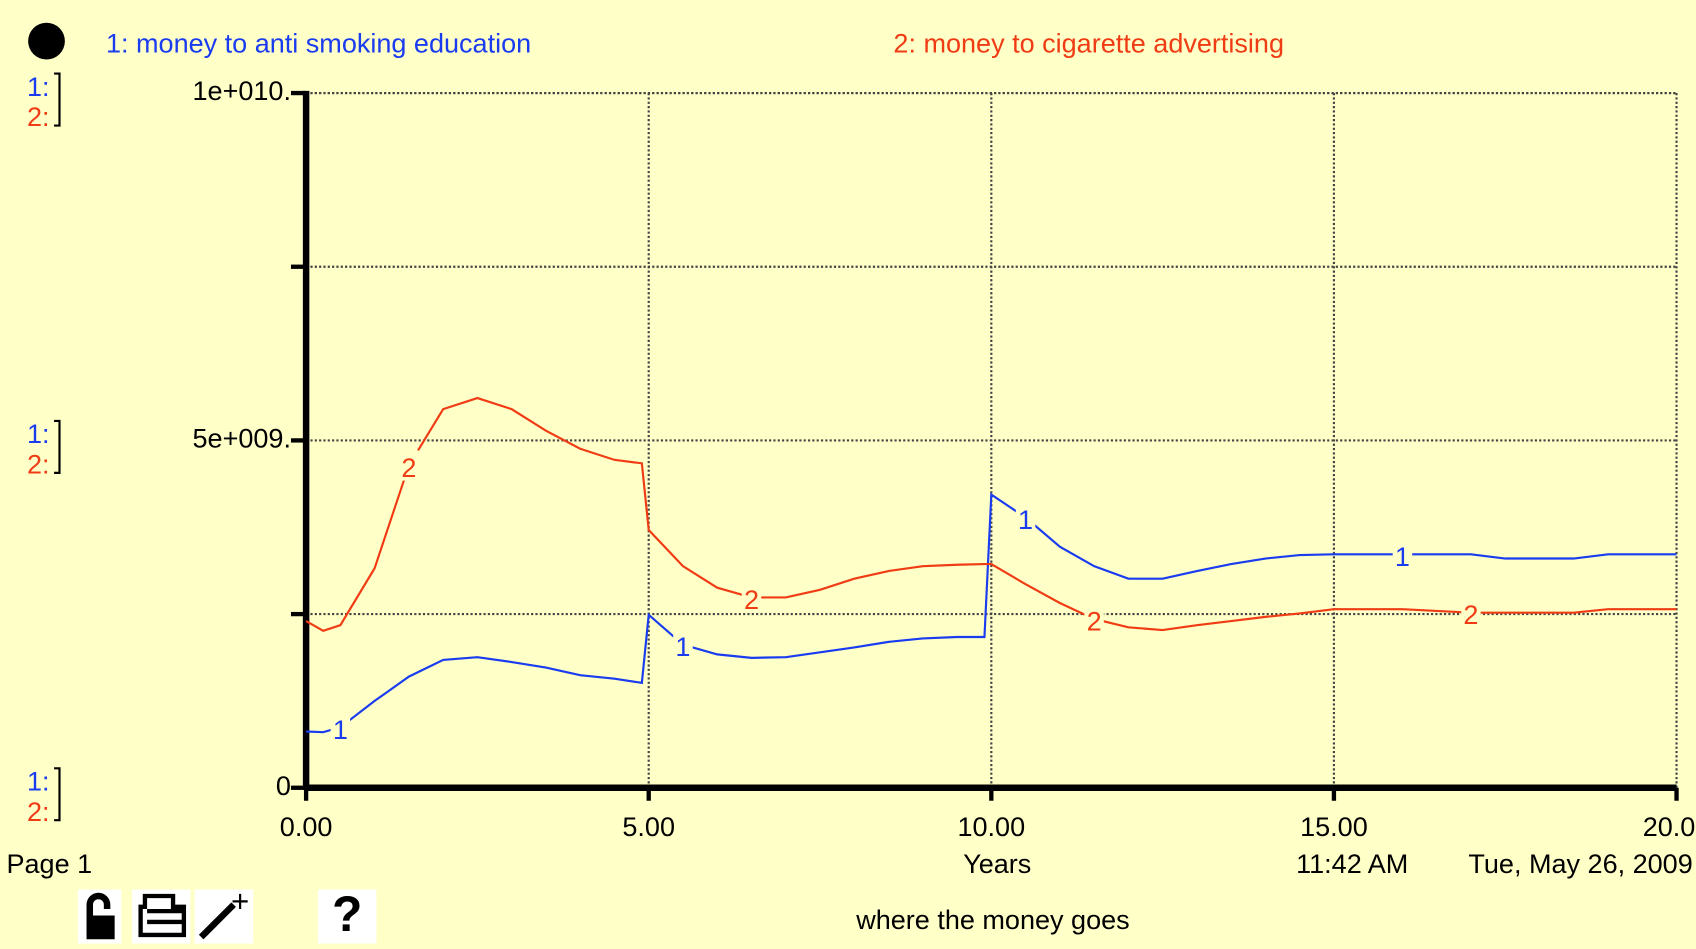 The width and height of the screenshot is (1696, 949). What do you see at coordinates (306, 827) in the screenshot?
I see `x-tick-label: 0.00` at bounding box center [306, 827].